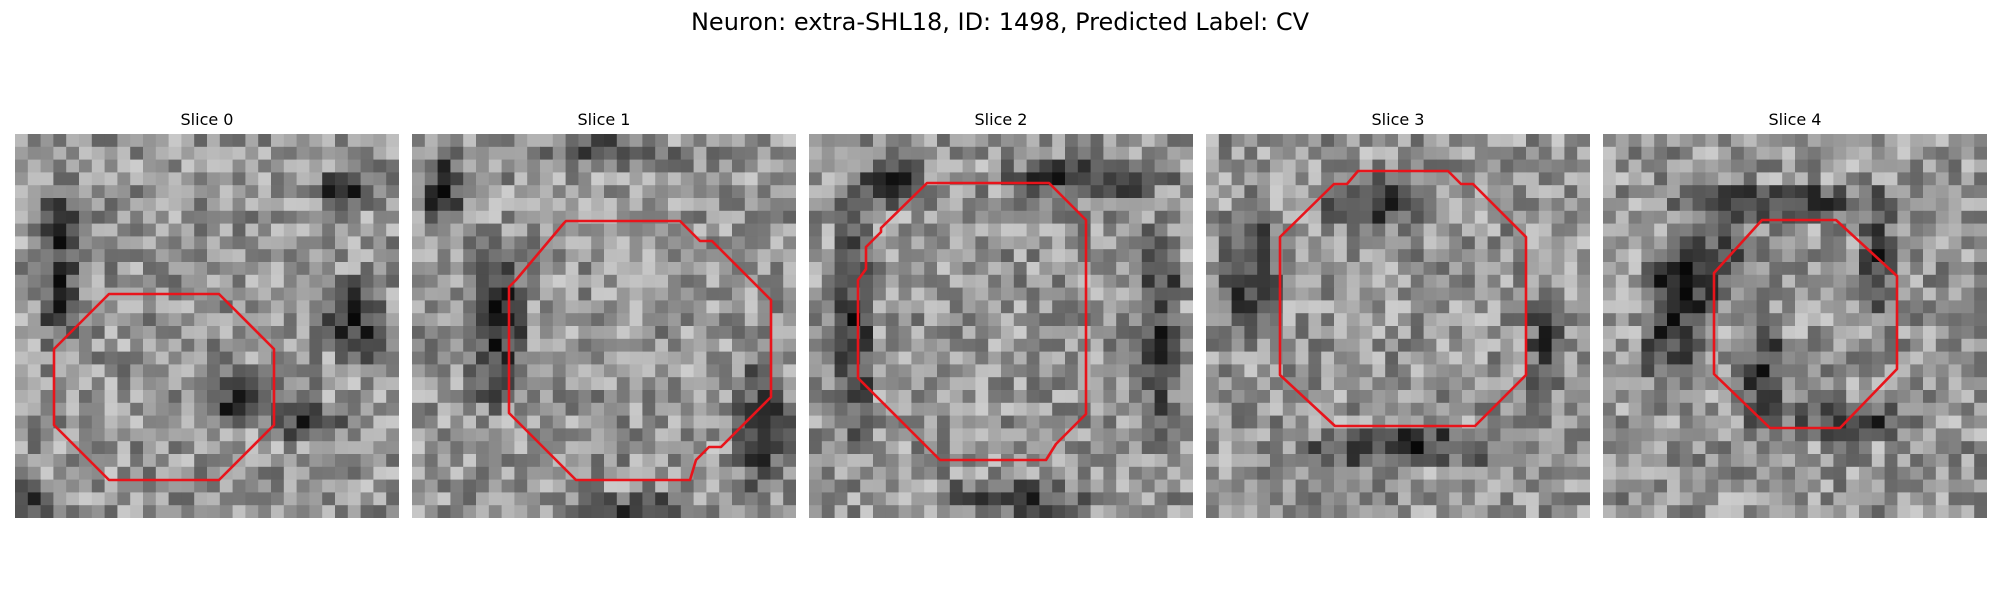  What do you see at coordinates (1398, 119) in the screenshot?
I see `slice-title: Slice 3` at bounding box center [1398, 119].